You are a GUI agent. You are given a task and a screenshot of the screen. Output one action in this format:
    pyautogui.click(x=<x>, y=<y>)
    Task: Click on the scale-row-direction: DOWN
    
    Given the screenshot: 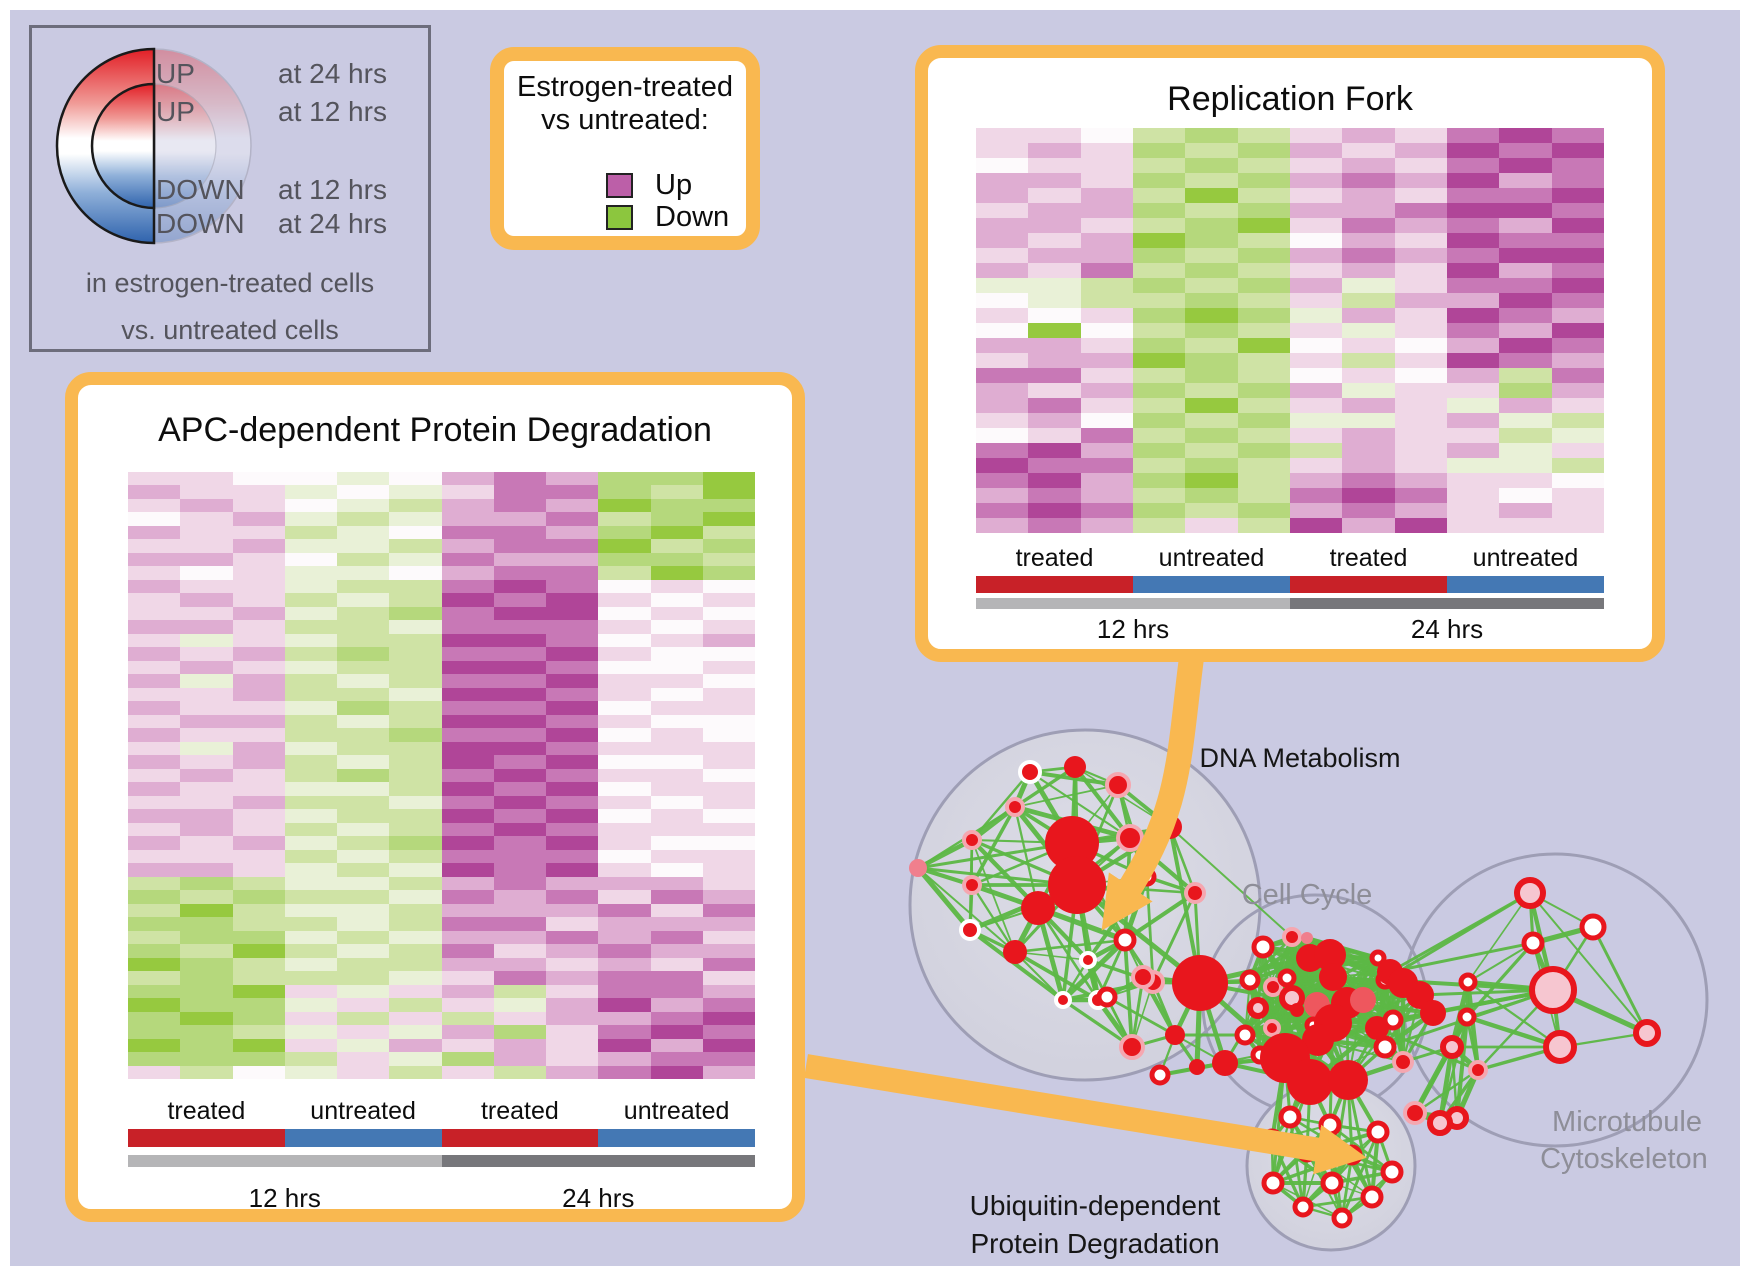 What is the action you would take?
    pyautogui.click(x=200, y=189)
    